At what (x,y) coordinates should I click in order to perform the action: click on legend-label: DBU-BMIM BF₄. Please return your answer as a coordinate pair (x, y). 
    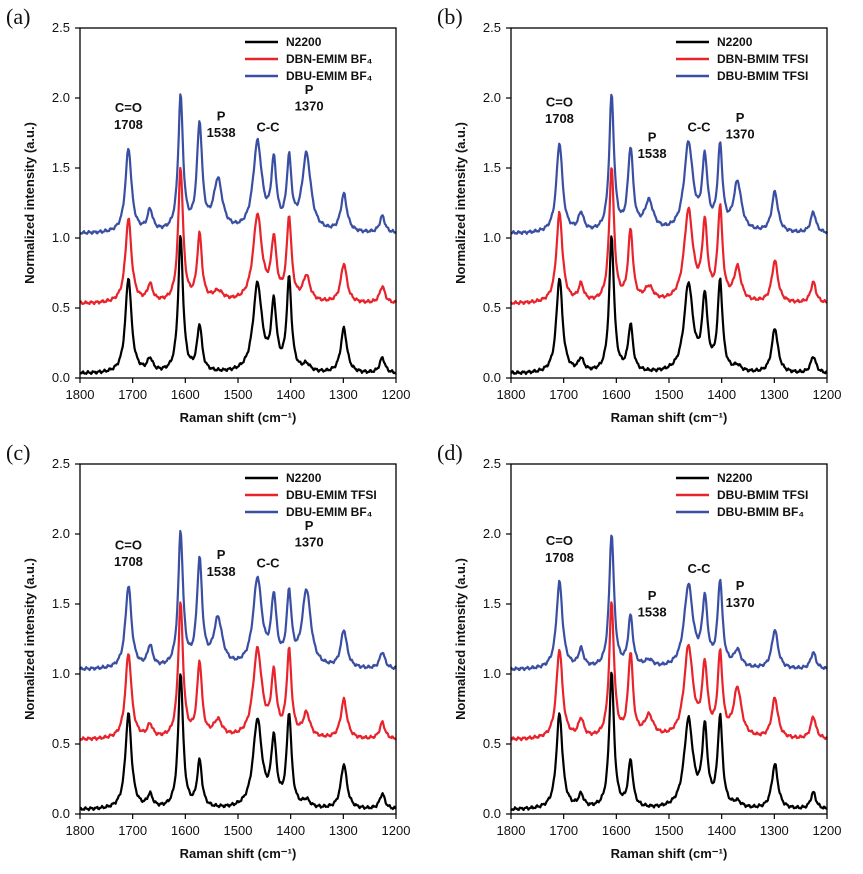
    Looking at the image, I should click on (760, 512).